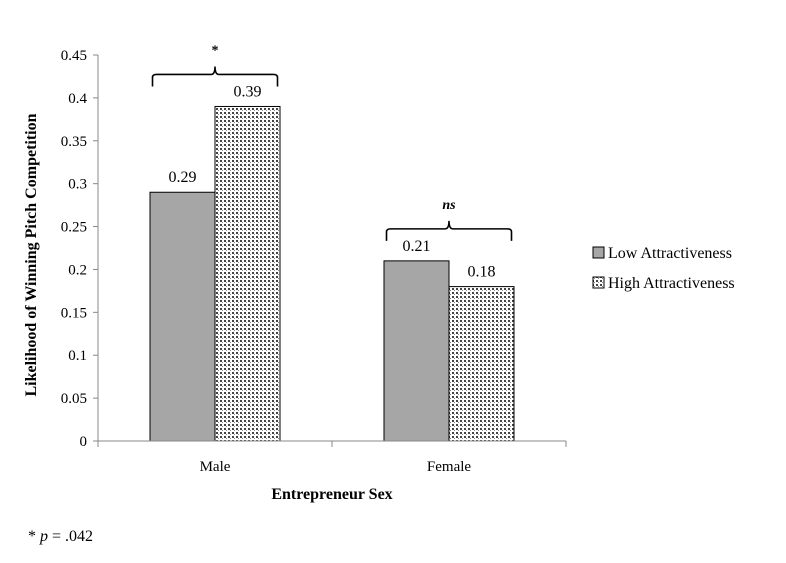 Image resolution: width=786 pixels, height=563 pixels. I want to click on y-tick-label: 0.35, so click(74, 142).